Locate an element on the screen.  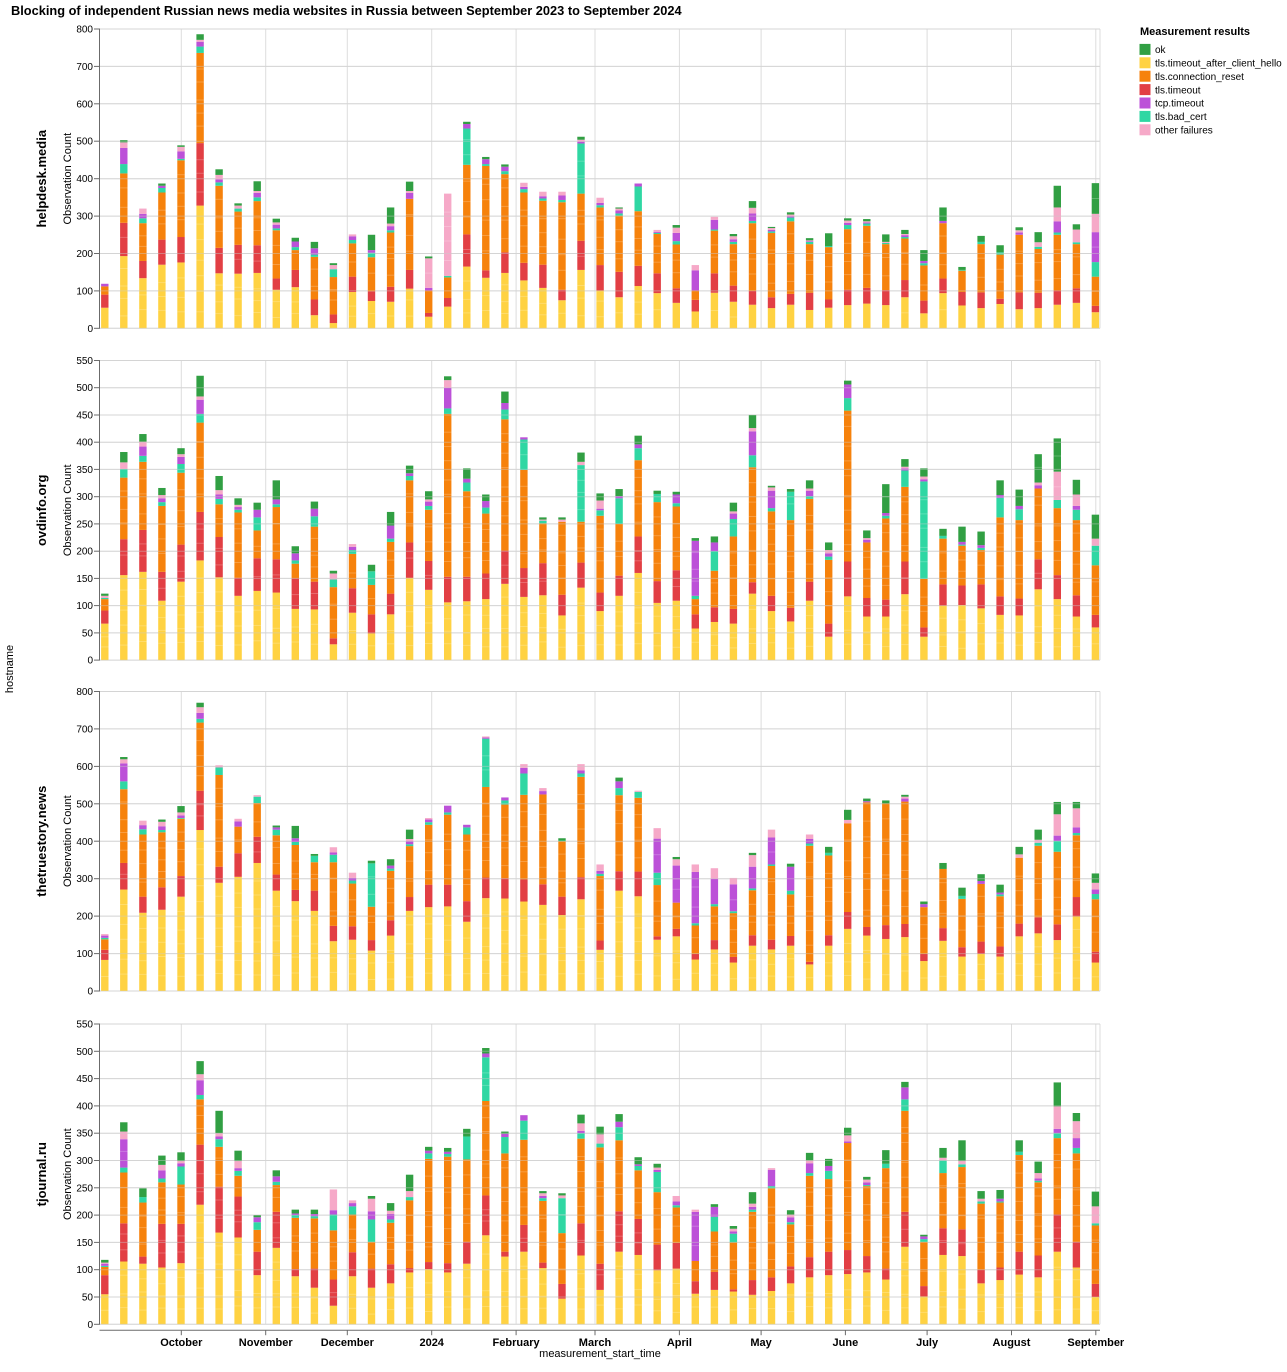
svg-text: February is located at coordinates (517, 1343).